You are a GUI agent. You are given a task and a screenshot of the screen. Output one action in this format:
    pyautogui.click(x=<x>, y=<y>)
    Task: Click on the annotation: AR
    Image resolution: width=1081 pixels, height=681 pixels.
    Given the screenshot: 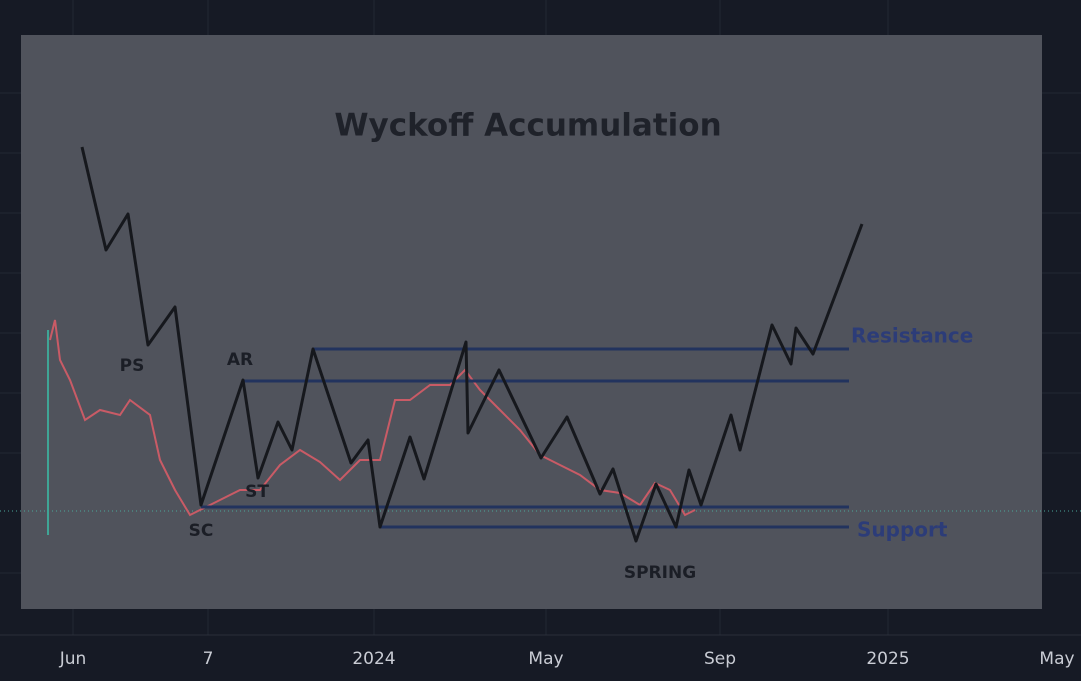 What is the action you would take?
    pyautogui.click(x=240, y=360)
    